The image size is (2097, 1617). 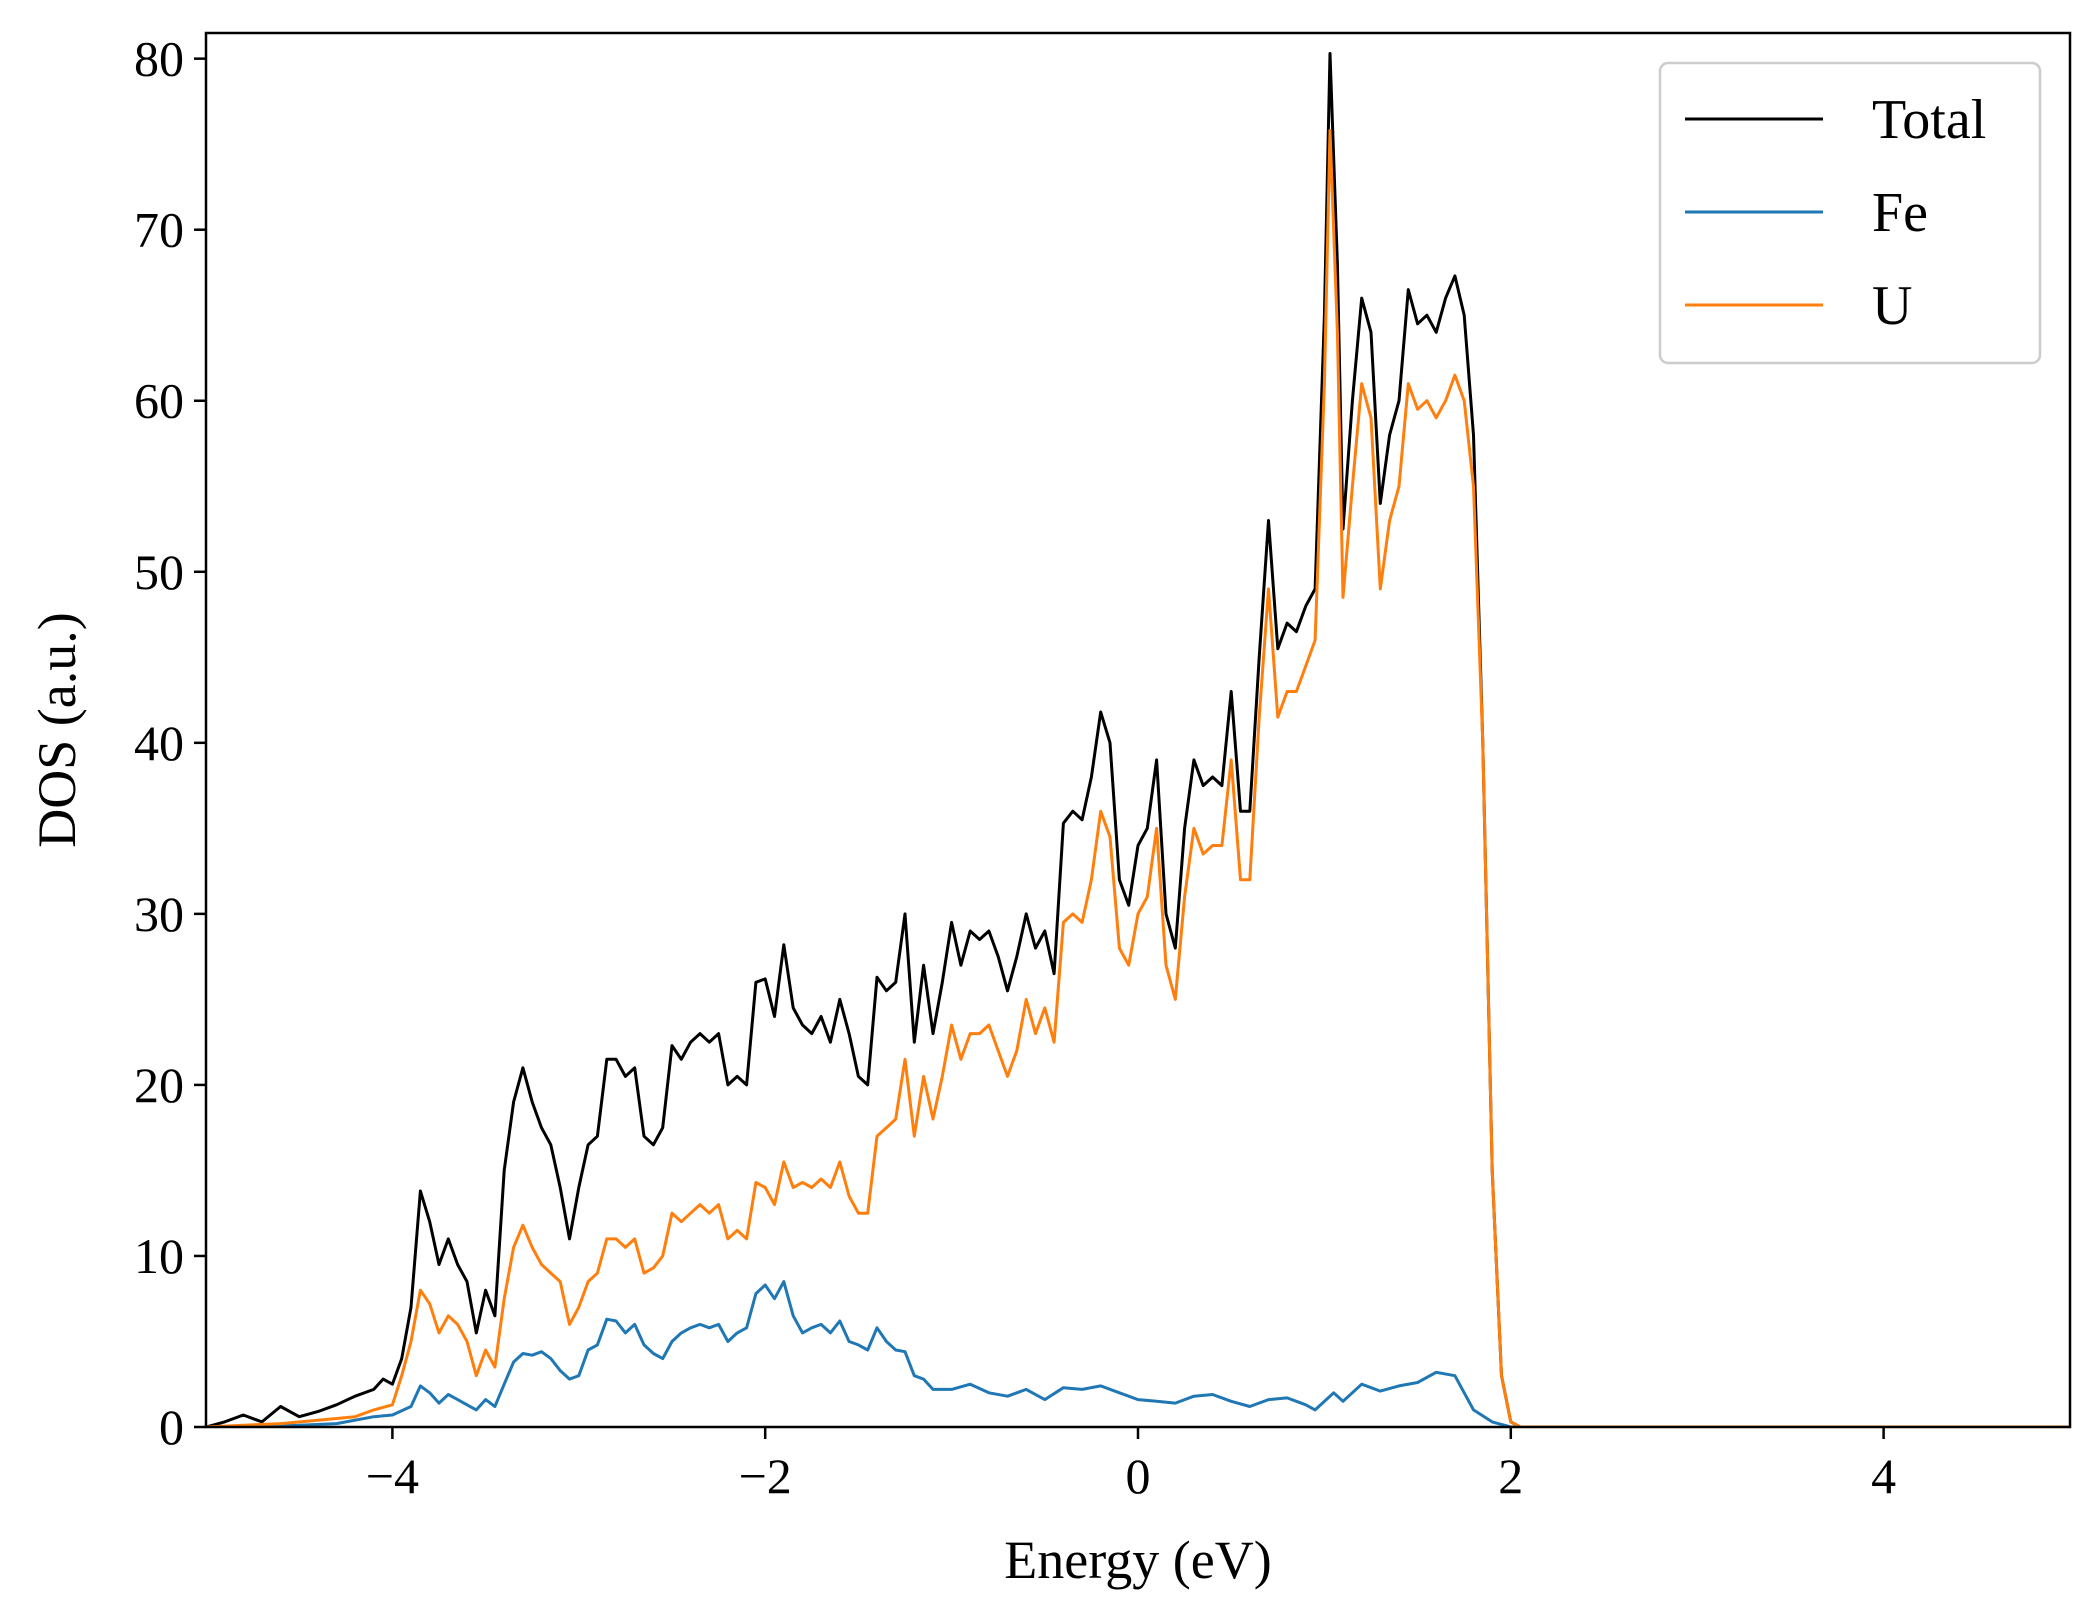 I want to click on y-tick-label: 70, so click(x=159, y=230).